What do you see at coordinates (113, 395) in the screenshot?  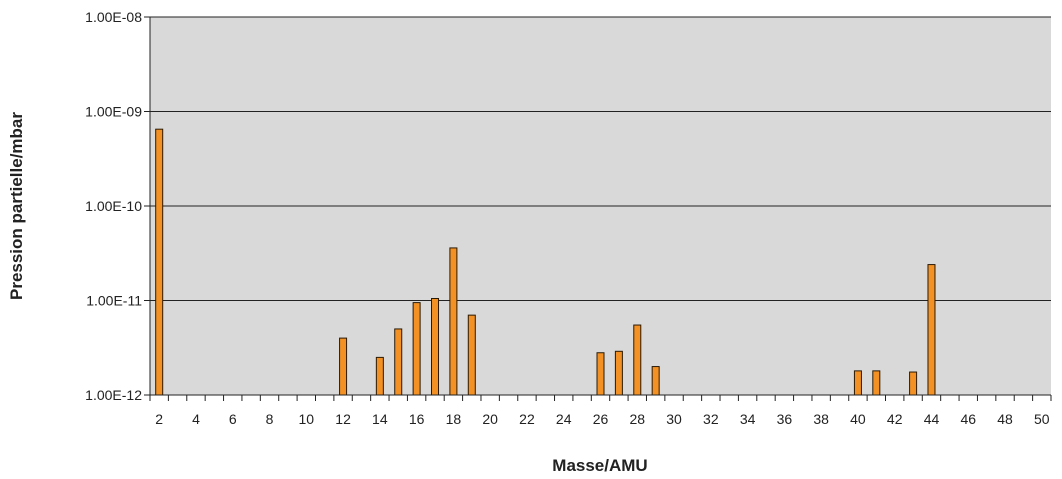 I see `y-tick-label: 1.00E-12` at bounding box center [113, 395].